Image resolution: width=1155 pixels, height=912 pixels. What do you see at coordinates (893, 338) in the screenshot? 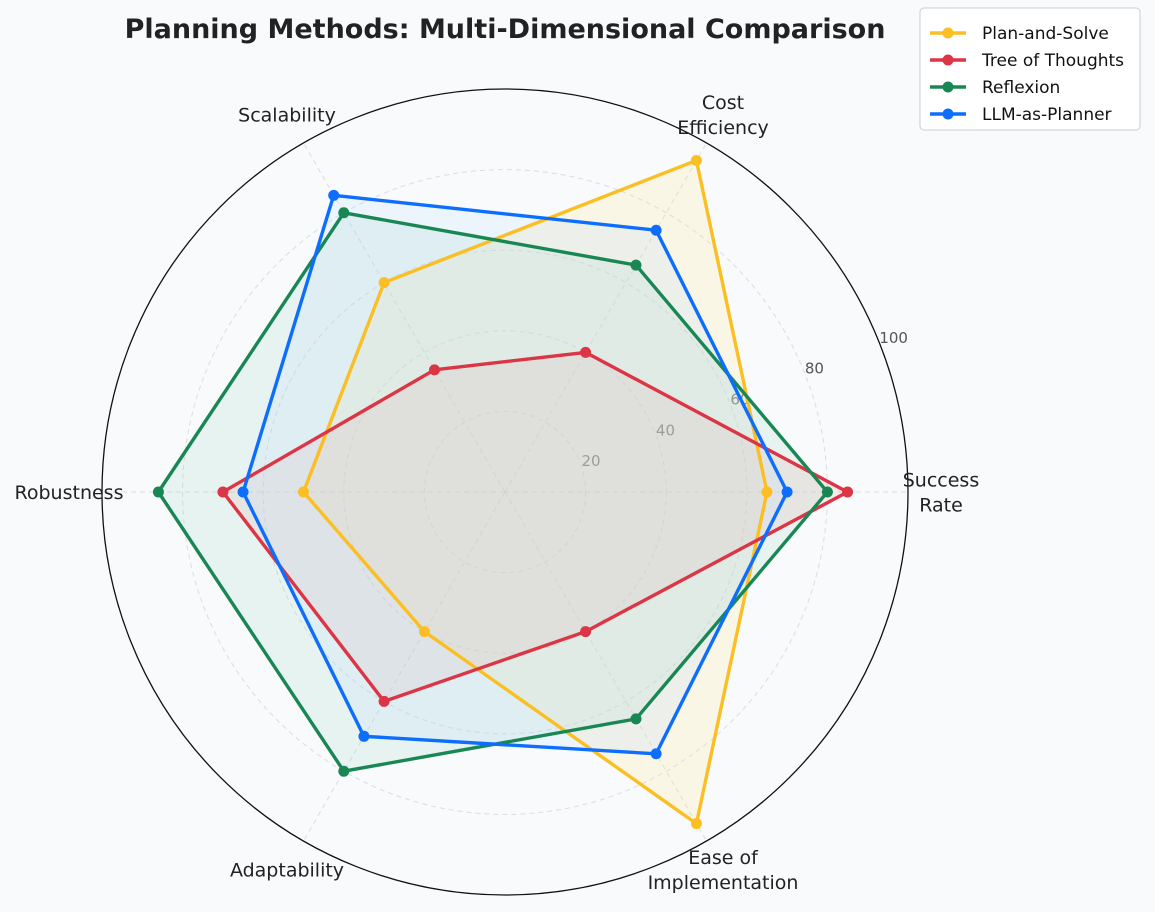
I see `radial-tick-label: 100` at bounding box center [893, 338].